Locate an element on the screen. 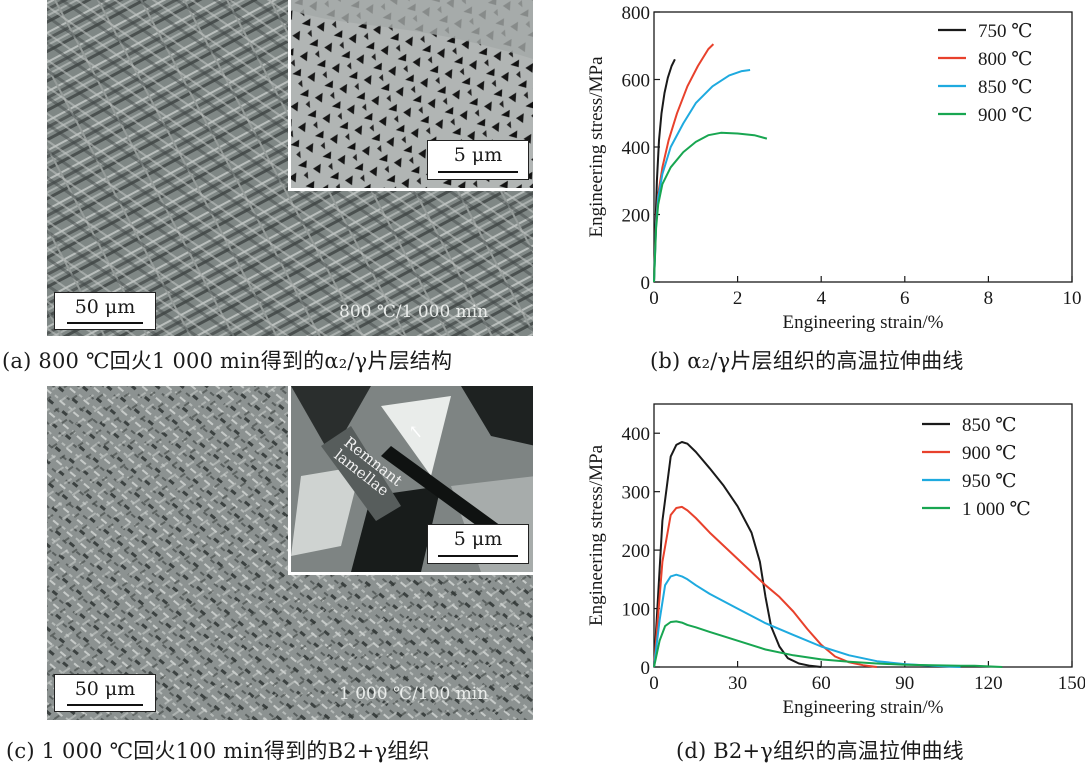 This screenshot has width=1091, height=766. legend-label-b-3: 900 ℃ is located at coordinates (1005, 115).